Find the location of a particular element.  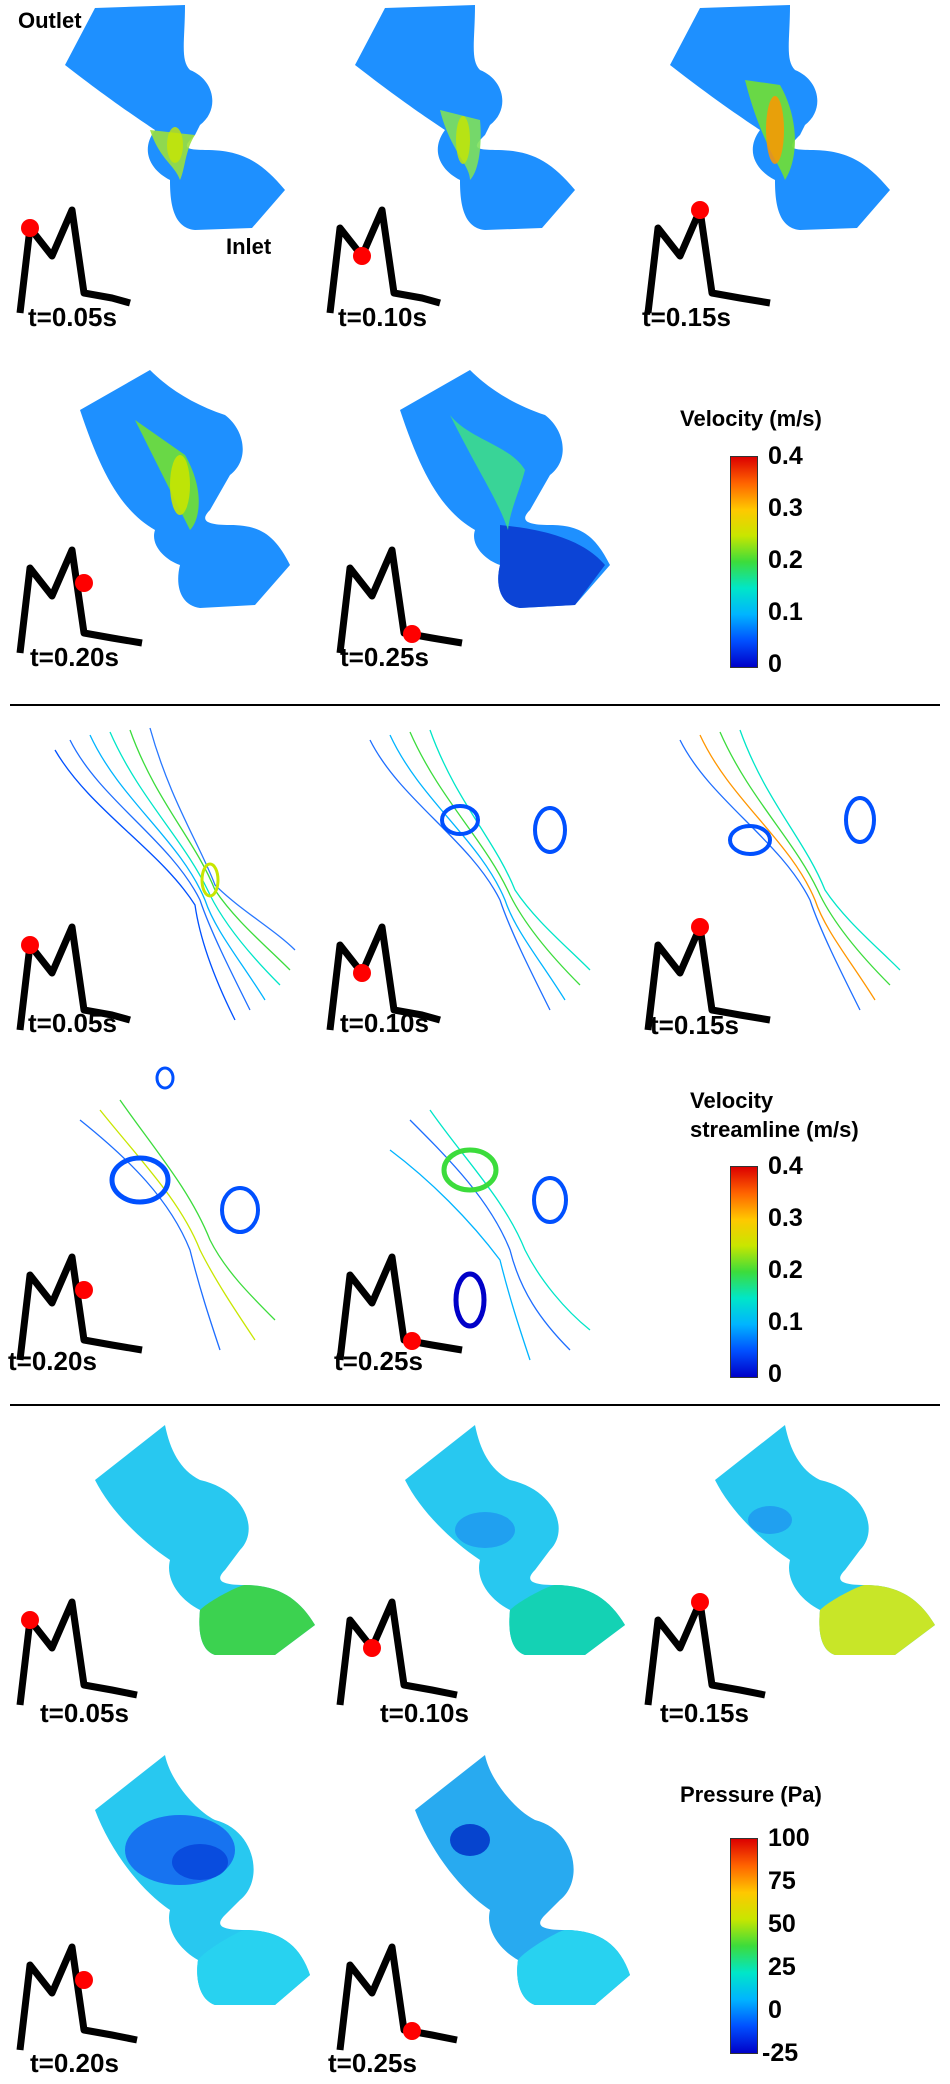

velocity-colorbar: Velocity (m/s) 0.4 0.3 0.2 0.1 0 is located at coordinates (800, 550).